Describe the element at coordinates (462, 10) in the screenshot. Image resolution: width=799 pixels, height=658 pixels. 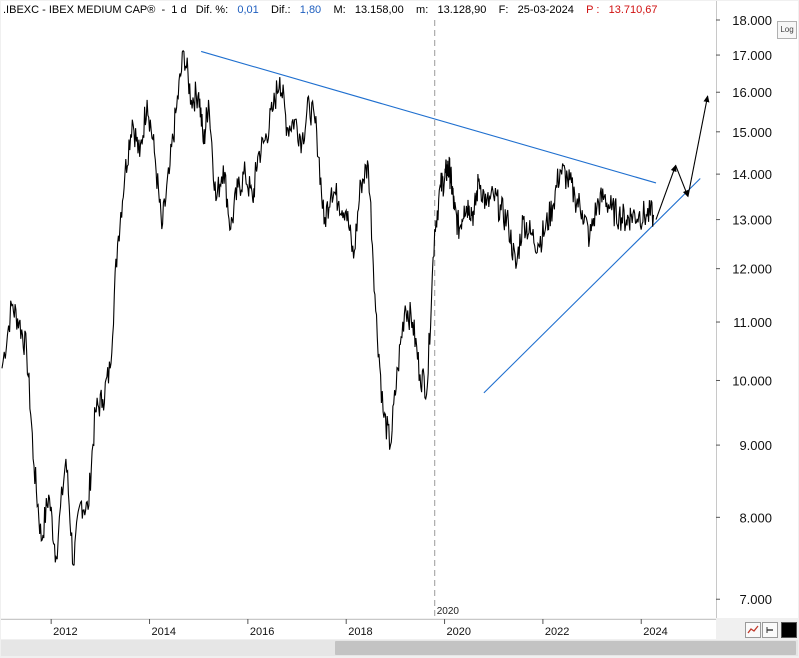
I see `min-value: 13.128,90` at that location.